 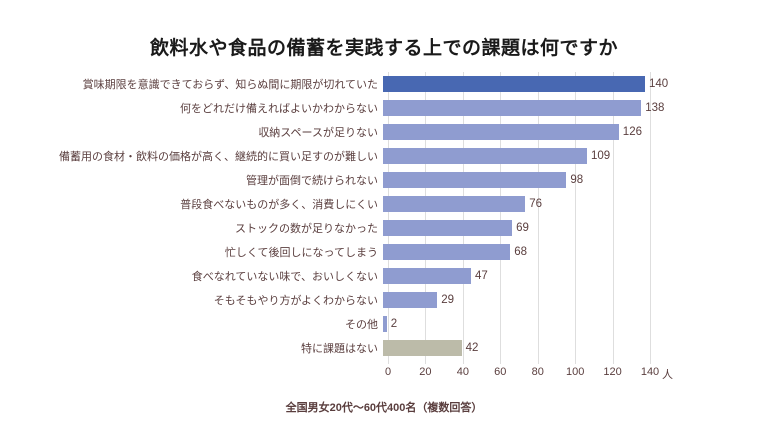 I want to click on x-tick-label: 20, so click(x=425, y=372).